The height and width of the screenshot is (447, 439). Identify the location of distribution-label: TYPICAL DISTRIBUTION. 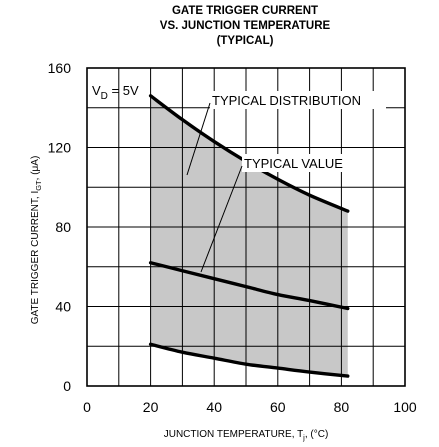
(286, 100).